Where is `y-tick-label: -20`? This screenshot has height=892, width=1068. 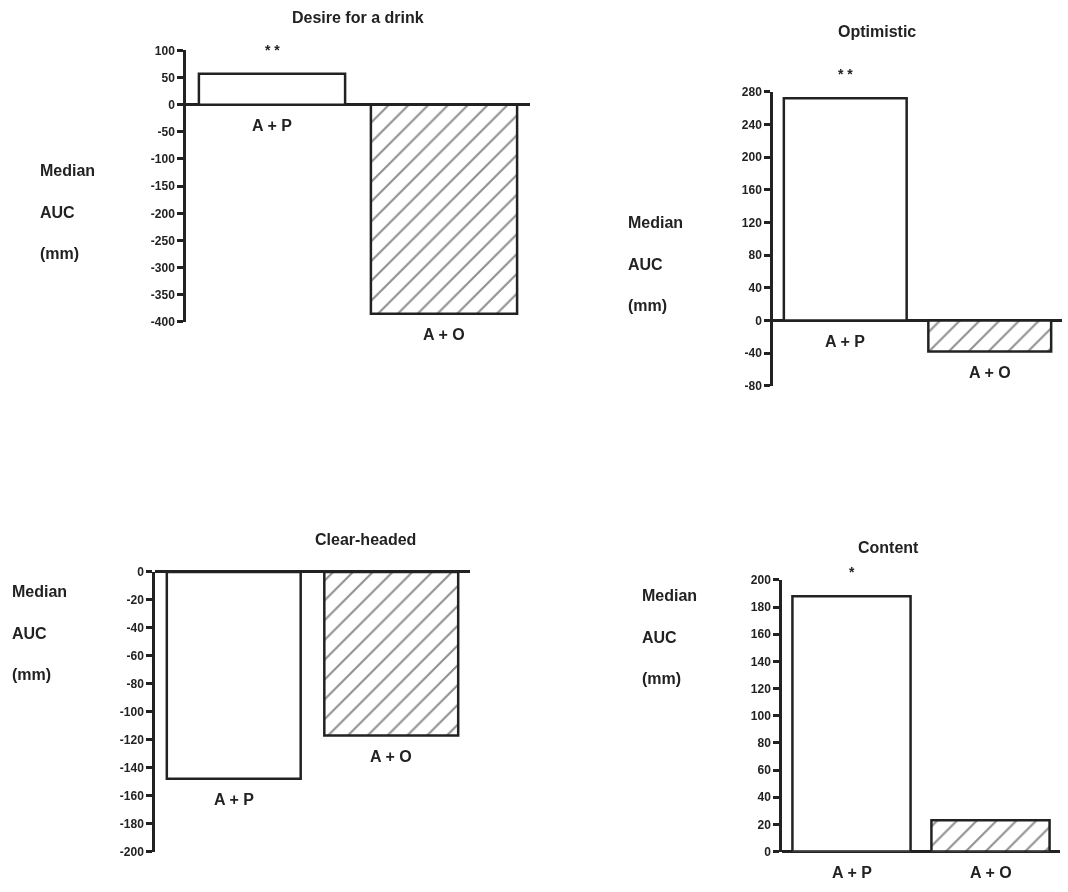 y-tick-label: -20 is located at coordinates (135, 600).